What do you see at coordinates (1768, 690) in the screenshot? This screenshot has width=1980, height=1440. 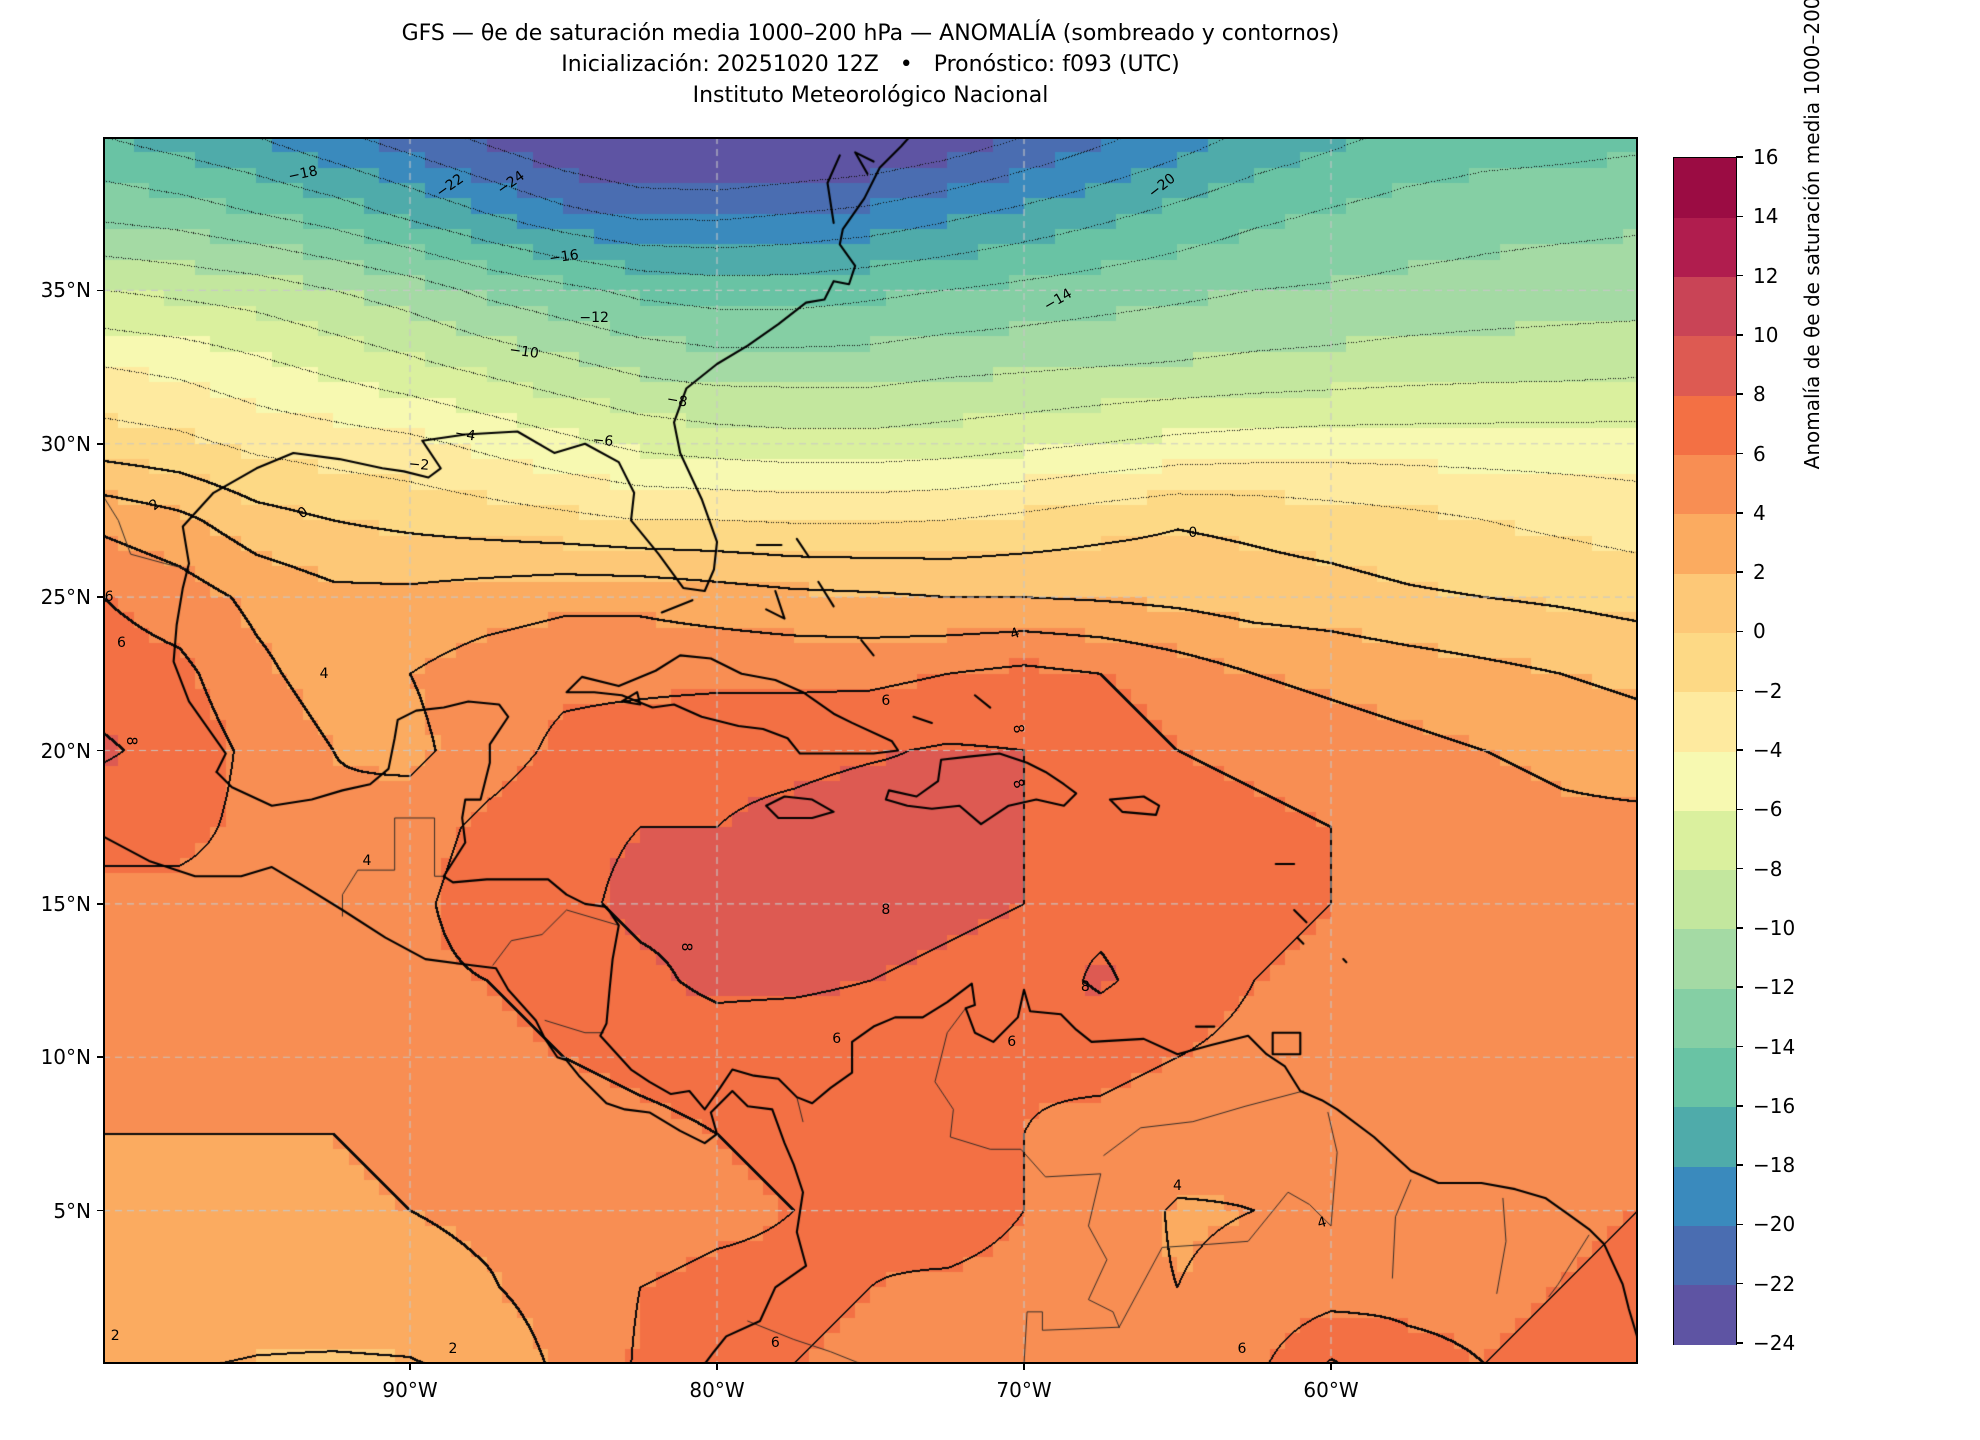 I see `colorbar-tick-label: −2` at bounding box center [1768, 690].